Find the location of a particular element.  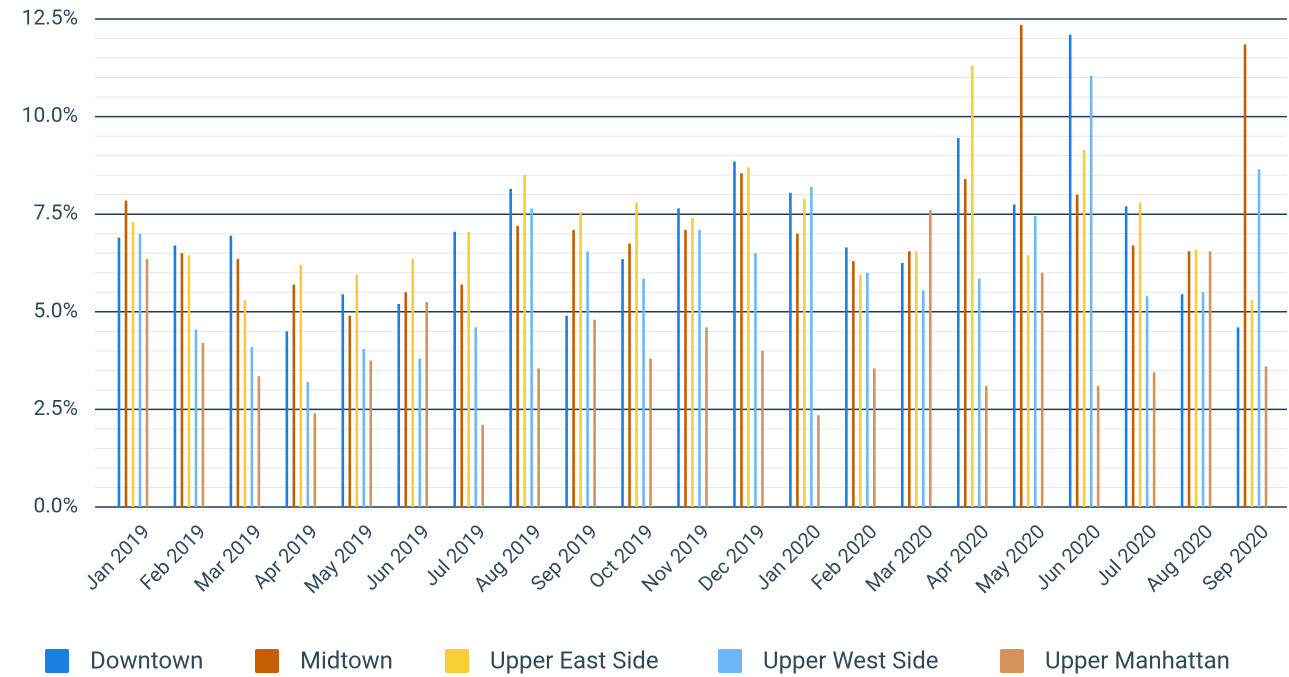

y-tick-label: 0.0% is located at coordinates (55, 507).